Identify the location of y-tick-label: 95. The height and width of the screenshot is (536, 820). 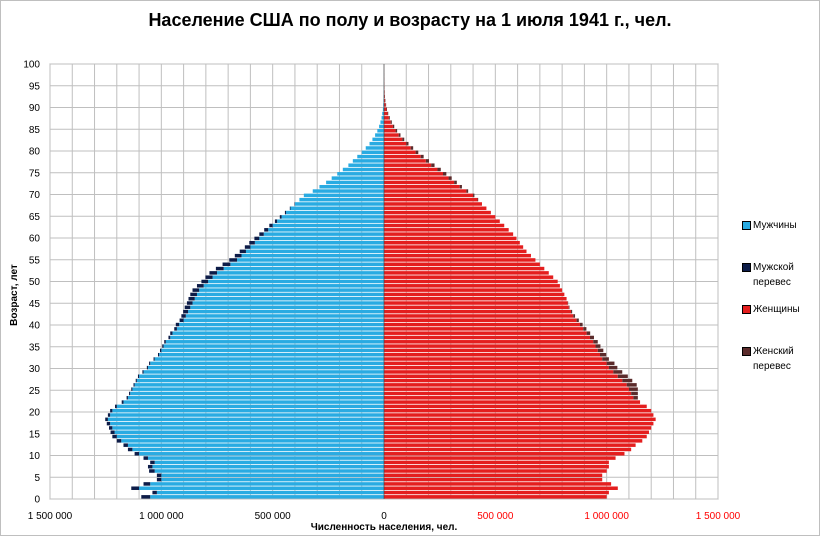
(35, 86).